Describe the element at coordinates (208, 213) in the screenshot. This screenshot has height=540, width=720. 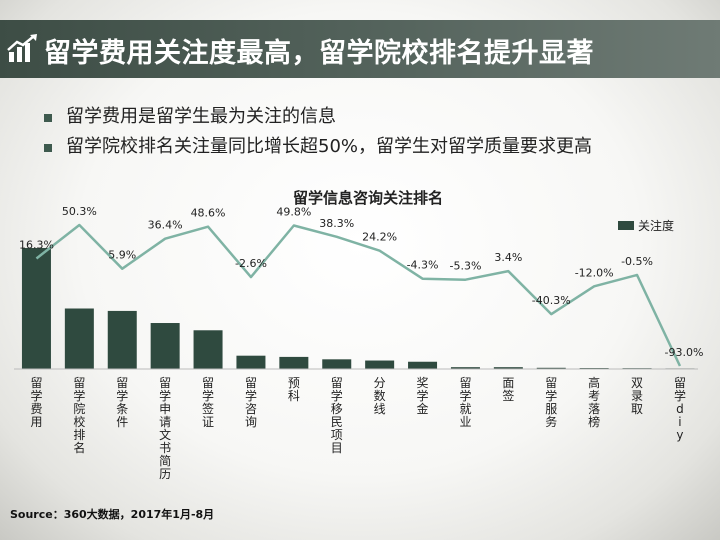
I see `data-label: 48.6%` at that location.